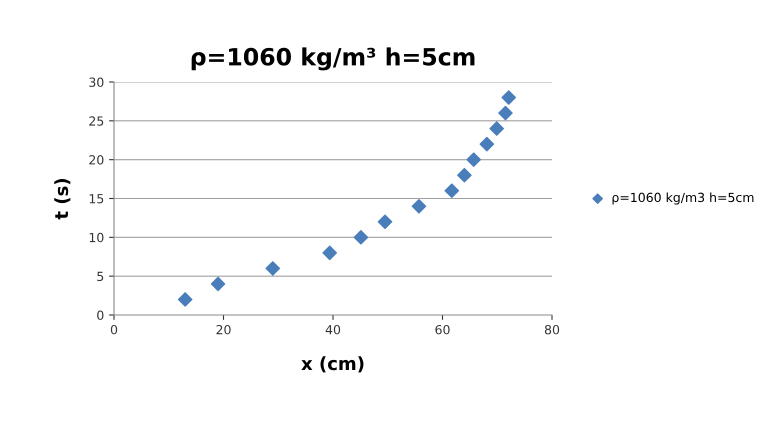 Image resolution: width=776 pixels, height=423 pixels. What do you see at coordinates (223, 329) in the screenshot?
I see `x-tick-label: 20` at bounding box center [223, 329].